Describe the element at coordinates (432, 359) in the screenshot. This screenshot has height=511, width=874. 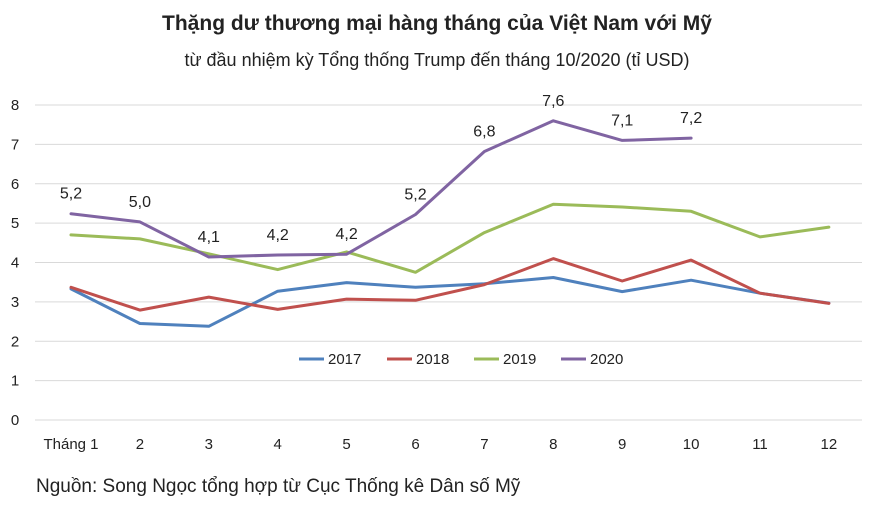
I see `legend-label: 2018` at that location.